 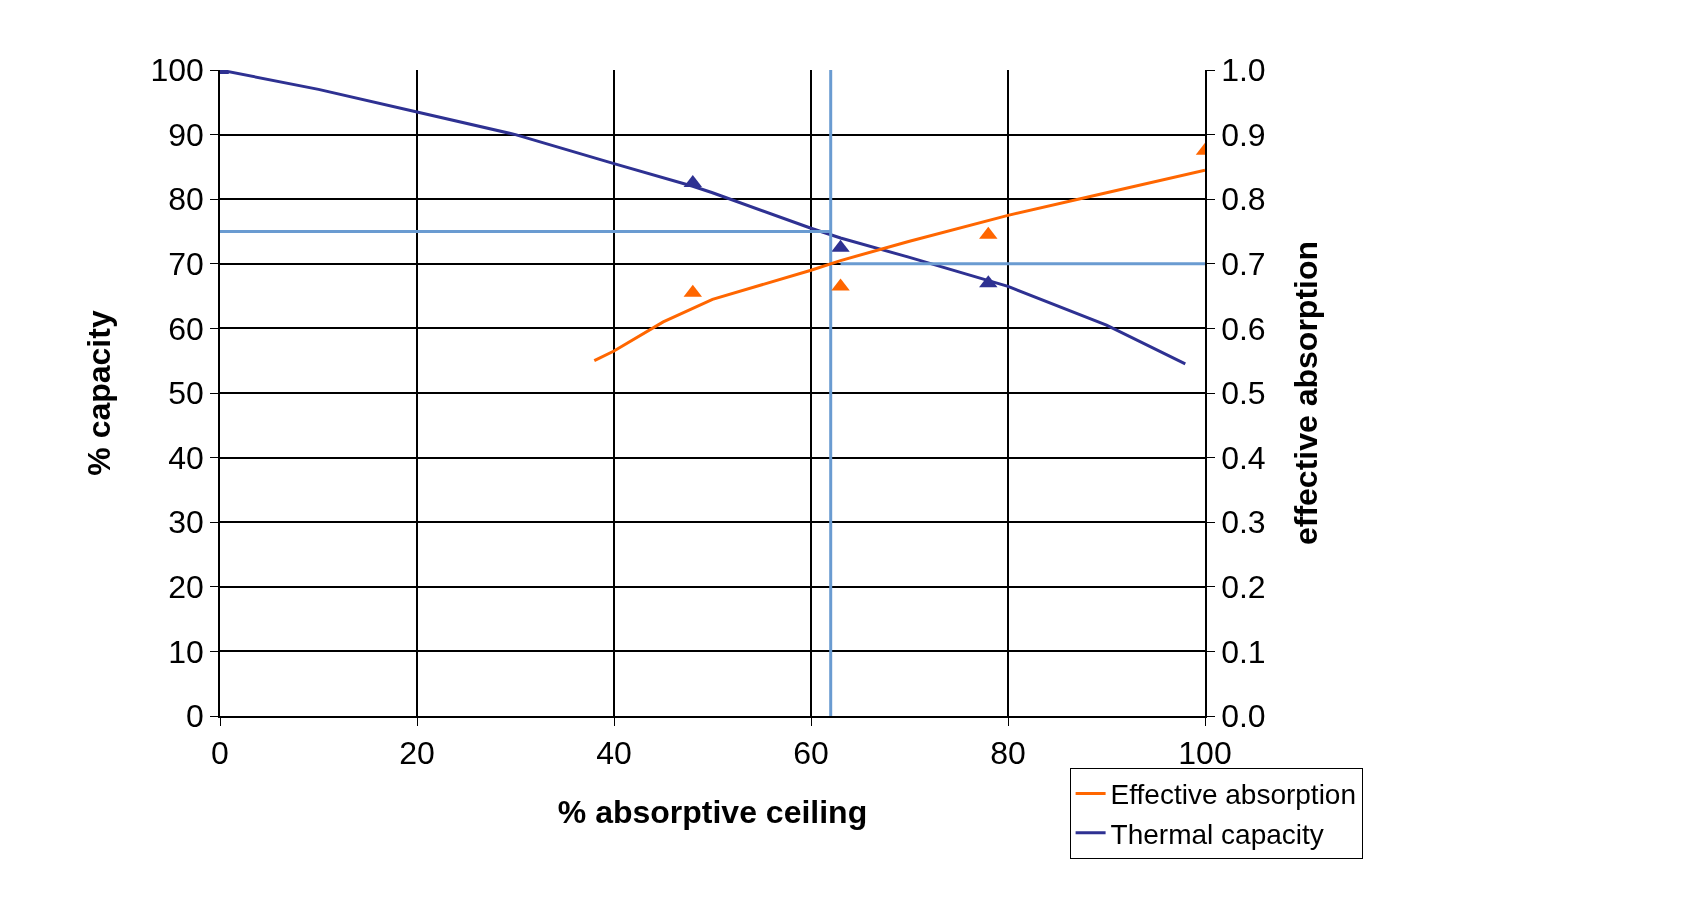 I want to click on y-tick-label: 20, so click(x=186, y=587).